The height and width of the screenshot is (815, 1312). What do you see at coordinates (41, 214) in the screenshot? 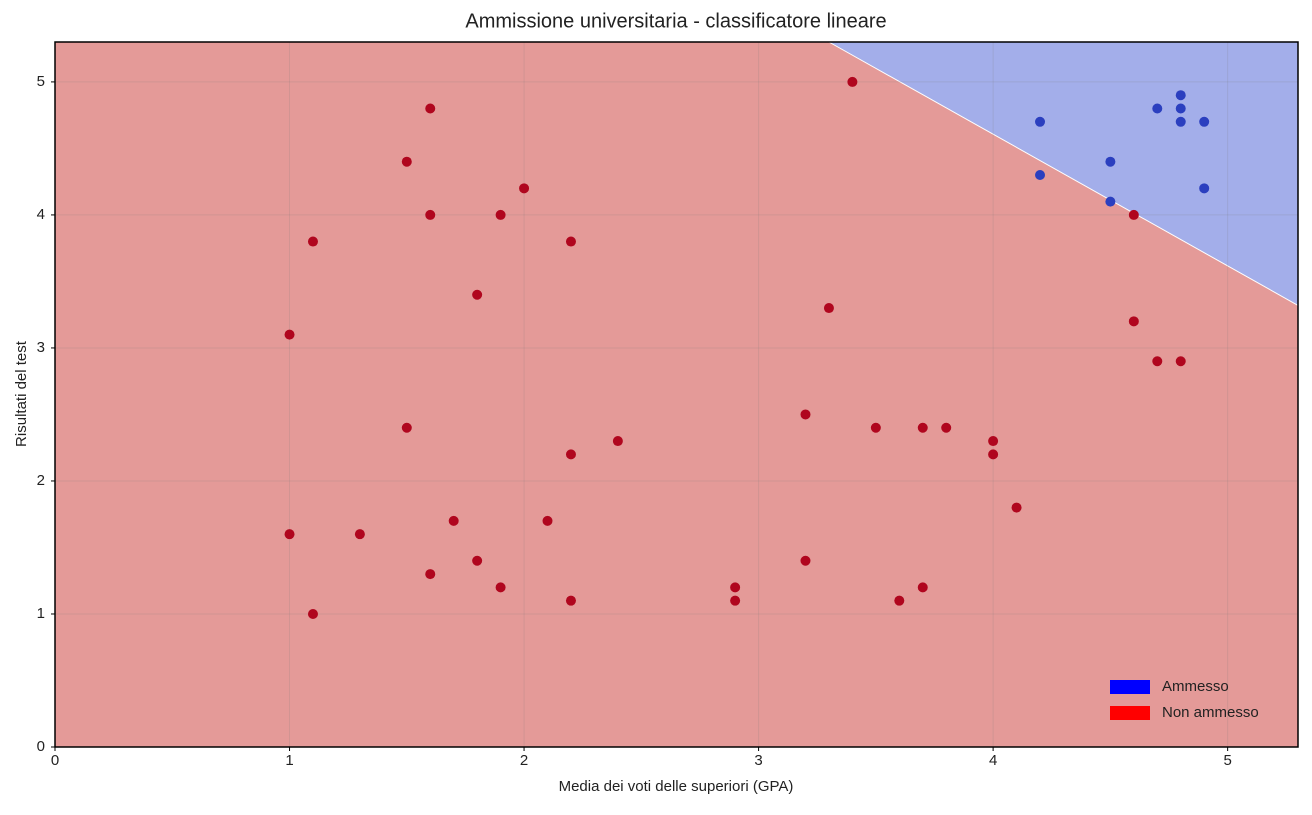
I see `y-tick-label: 4` at bounding box center [41, 214].